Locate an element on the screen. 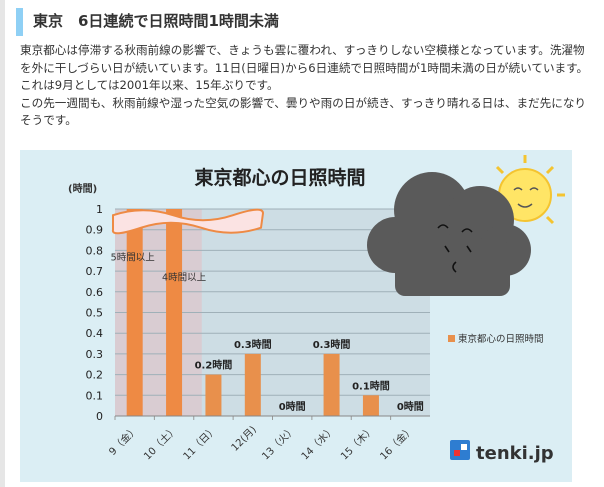 Image resolution: width=604 pixels, height=487 pixels. cloud-icon is located at coordinates (449, 234).